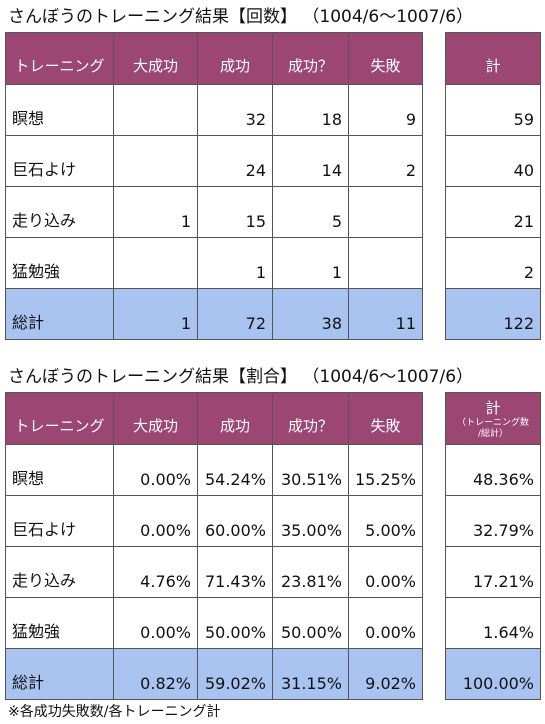  What do you see at coordinates (235, 521) in the screenshot?
I see `cell-value: 60.00%` at bounding box center [235, 521].